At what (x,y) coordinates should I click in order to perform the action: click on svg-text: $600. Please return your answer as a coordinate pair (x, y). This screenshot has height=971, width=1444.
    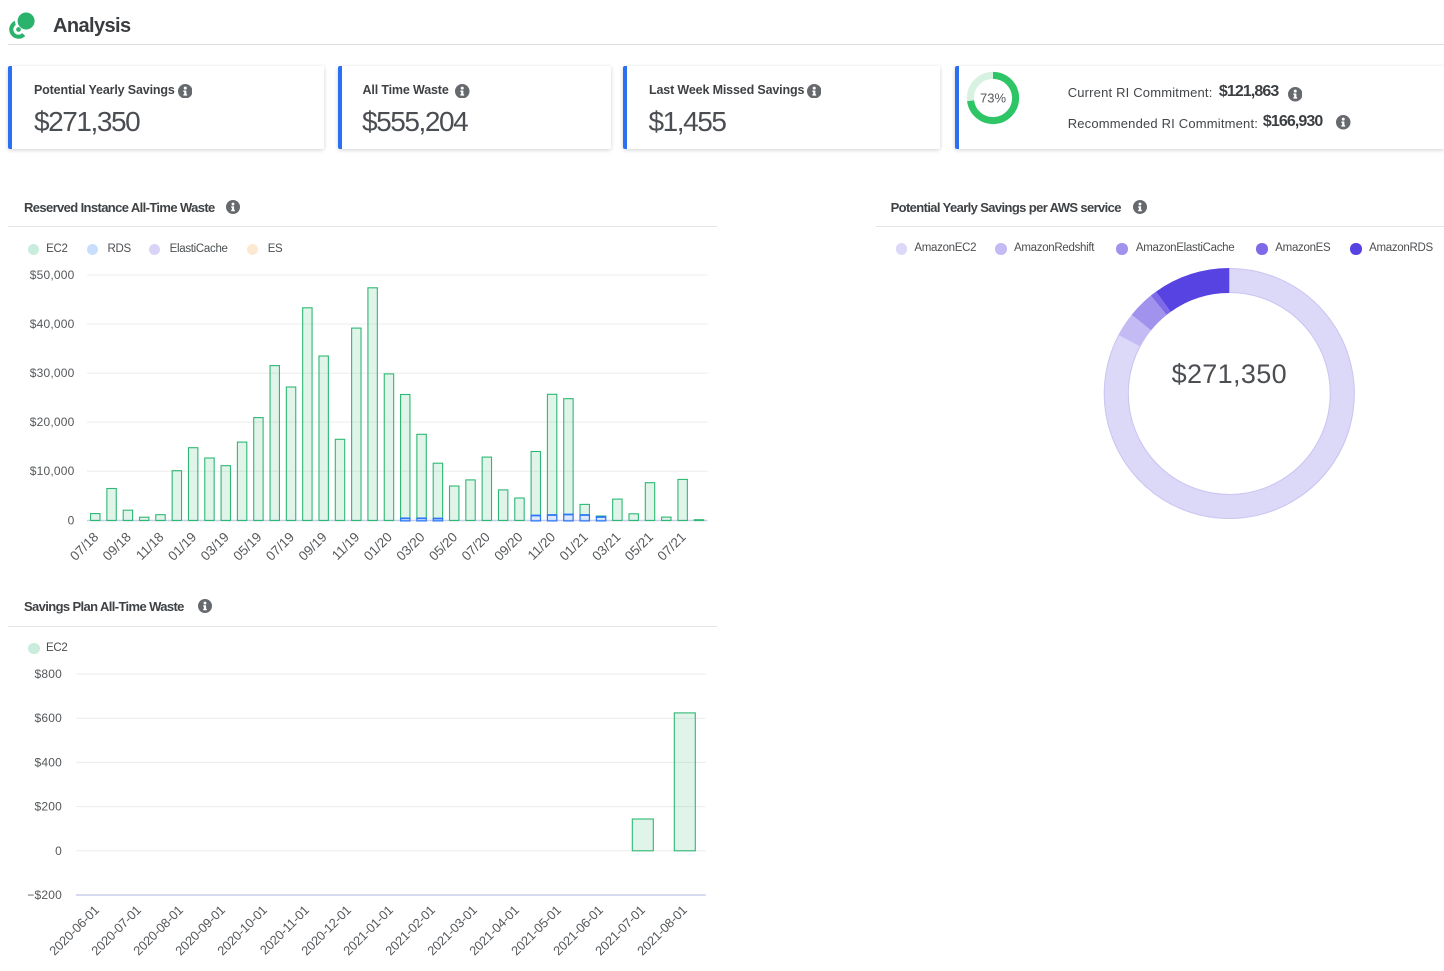
    Looking at the image, I should click on (49, 718).